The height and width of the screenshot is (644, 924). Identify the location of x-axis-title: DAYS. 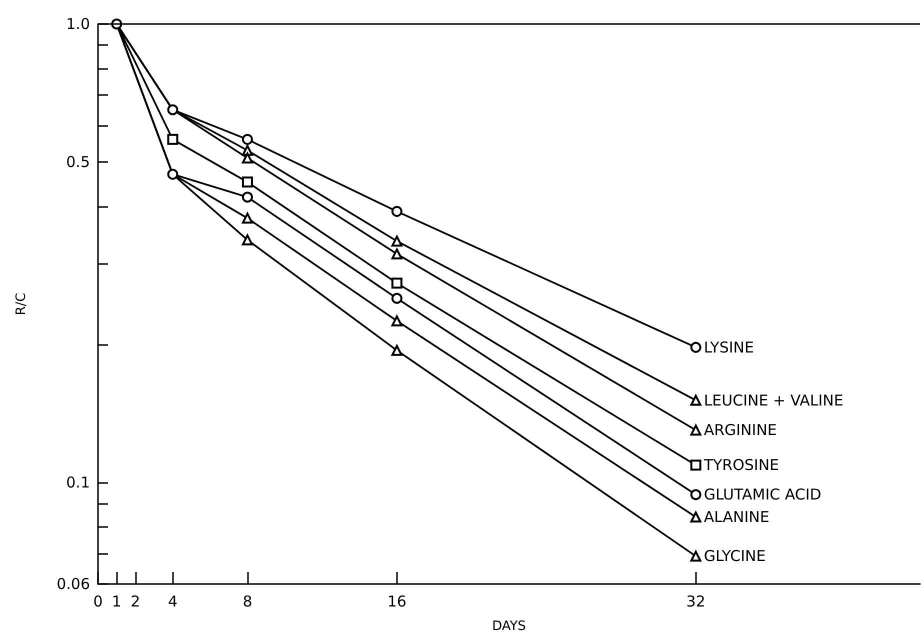
(509, 626).